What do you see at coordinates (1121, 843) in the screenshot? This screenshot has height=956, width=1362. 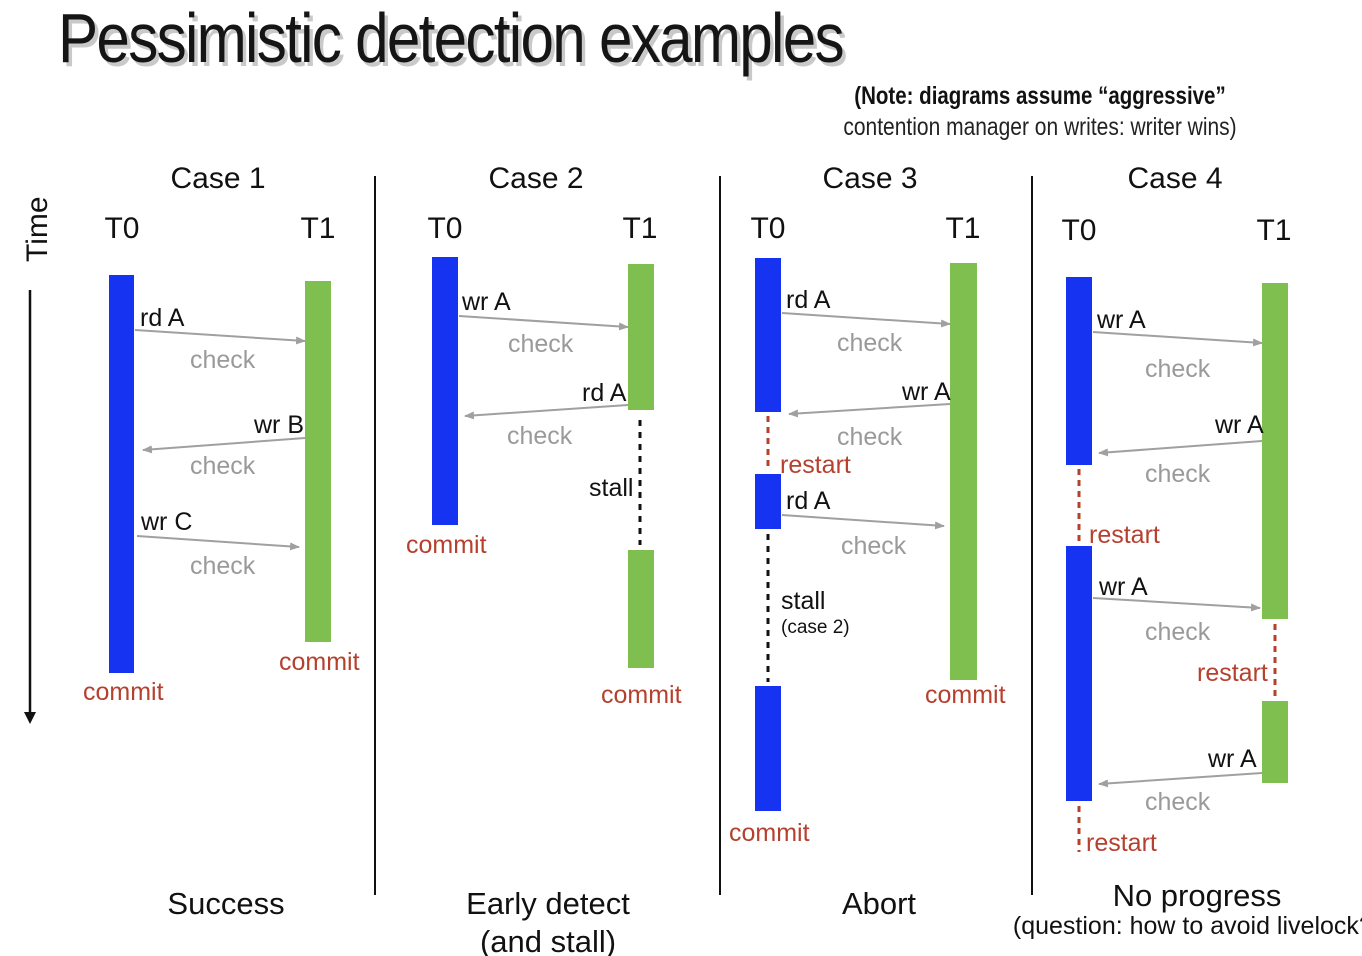 I see `case-4-restart-3: restart` at bounding box center [1121, 843].